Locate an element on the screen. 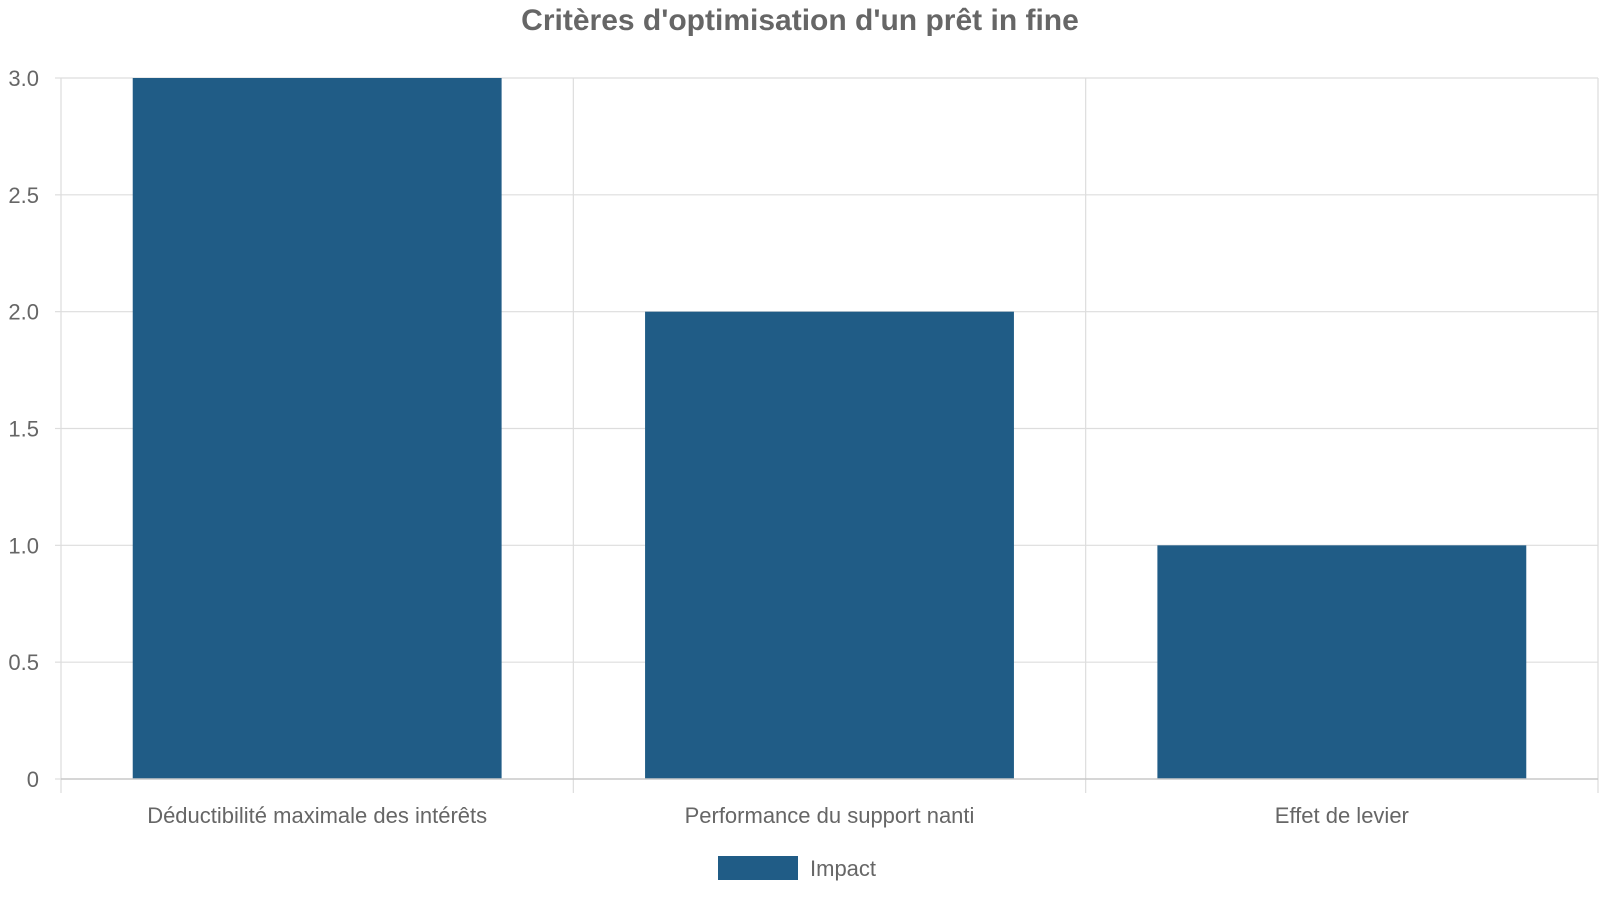 This screenshot has width=1600, height=900. x-tick-label: Effet de levier is located at coordinates (1342, 815).